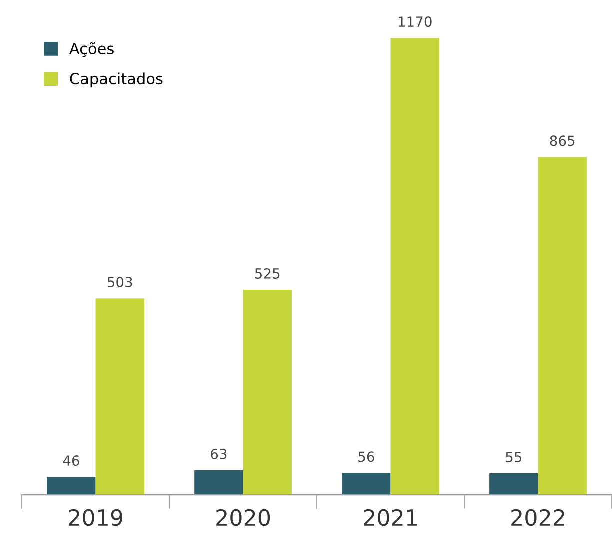 The width and height of the screenshot is (612, 544). Describe the element at coordinates (538, 517) in the screenshot. I see `x-tick-label: 2022` at that location.